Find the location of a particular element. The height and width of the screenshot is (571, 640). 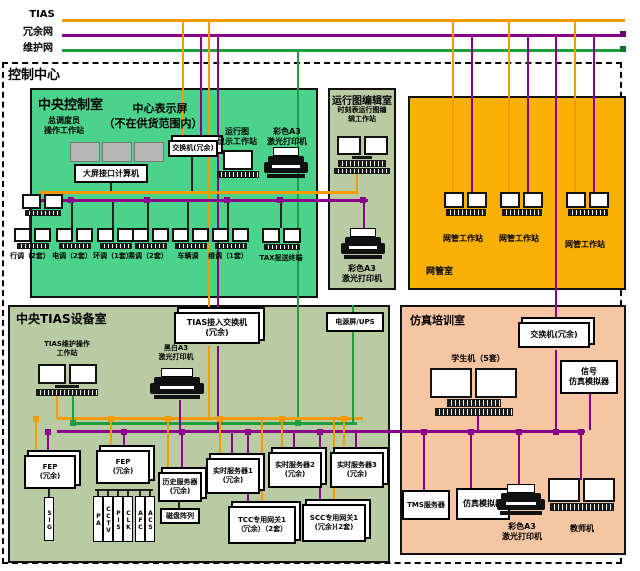

edit-room-printer-label: 彩色A3 激光打印机 is located at coordinates (362, 274).